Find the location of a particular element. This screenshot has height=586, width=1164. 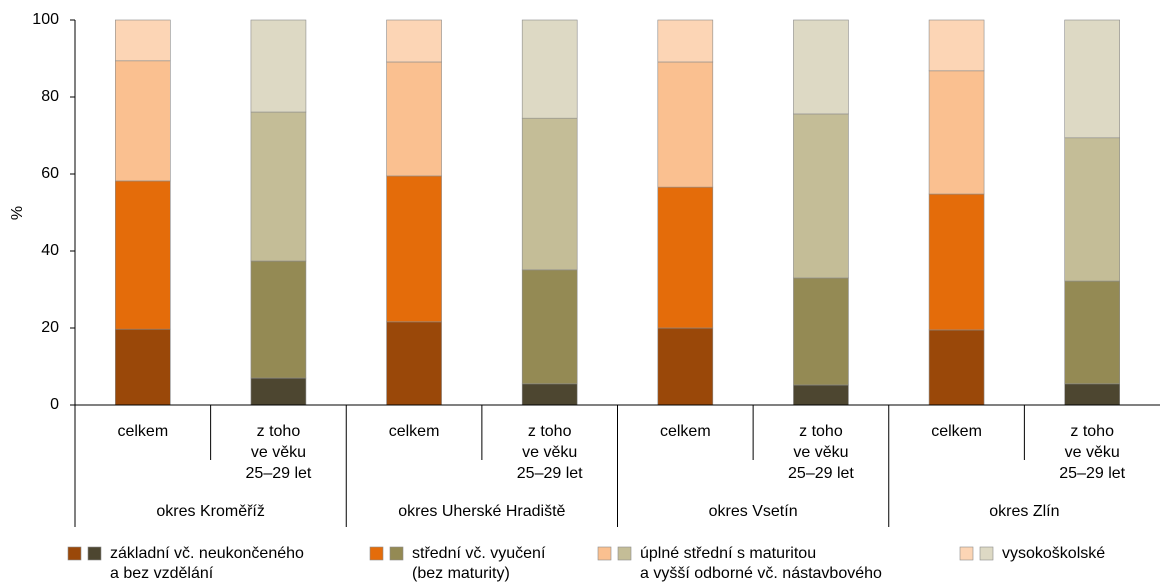

y-tick-label: 20 is located at coordinates (50, 327).